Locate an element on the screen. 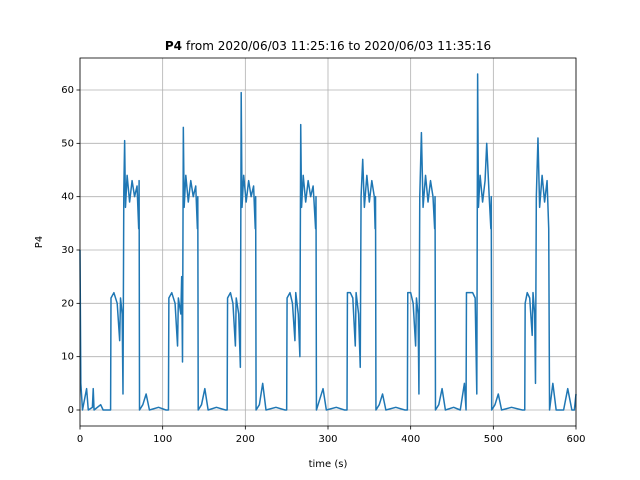 The width and height of the screenshot is (640, 480). x-tick-label: 100 is located at coordinates (162, 439).